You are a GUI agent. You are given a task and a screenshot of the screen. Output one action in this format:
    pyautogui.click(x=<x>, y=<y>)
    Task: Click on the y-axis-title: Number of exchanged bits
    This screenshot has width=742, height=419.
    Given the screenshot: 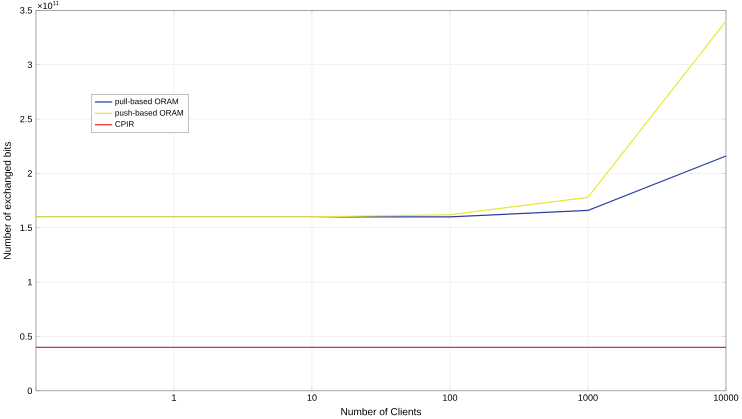 What is the action you would take?
    pyautogui.click(x=8, y=200)
    